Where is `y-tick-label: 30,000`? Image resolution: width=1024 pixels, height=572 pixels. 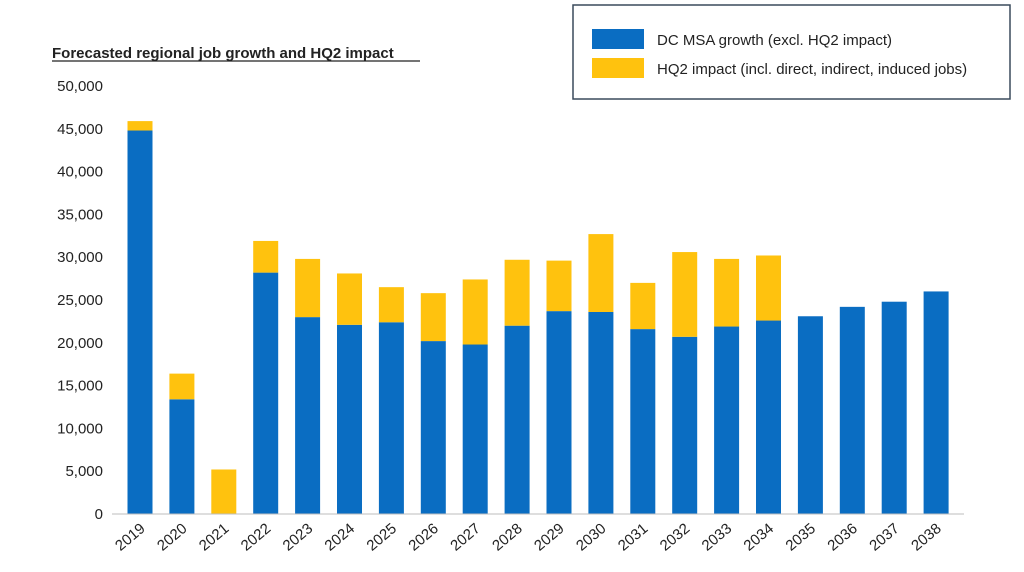 y-tick-label: 30,000 is located at coordinates (80, 257).